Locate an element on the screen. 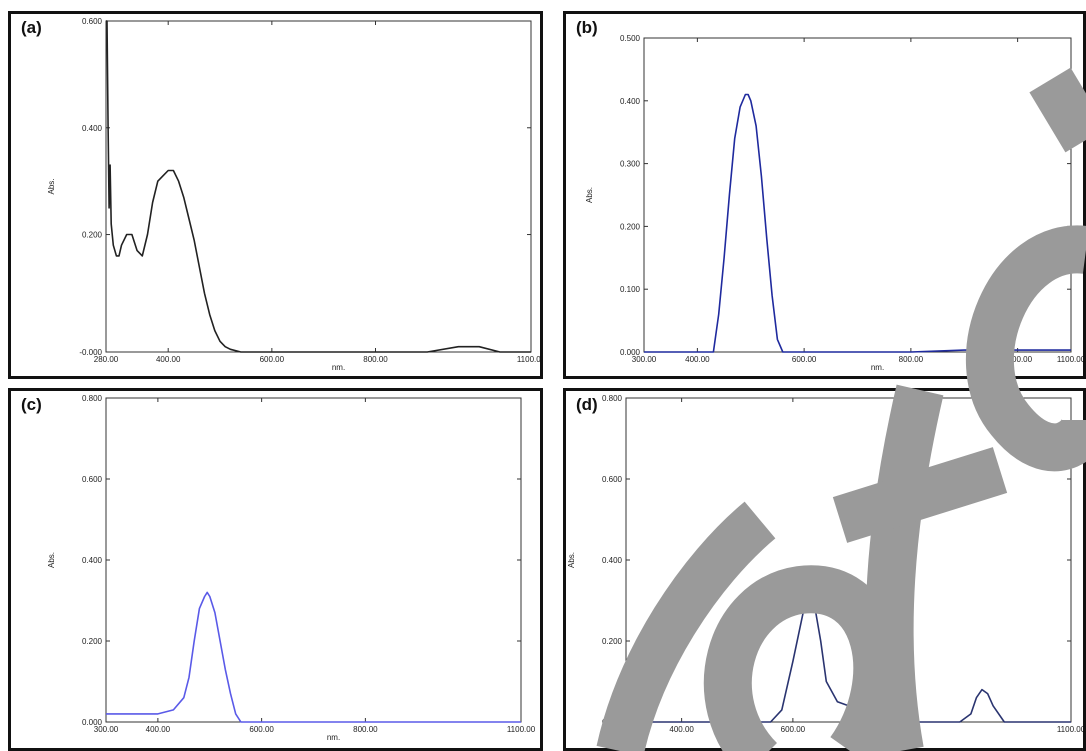 Image resolution: width=1086 pixels, height=751 pixels. panel-label-d: (d) is located at coordinates (587, 404).